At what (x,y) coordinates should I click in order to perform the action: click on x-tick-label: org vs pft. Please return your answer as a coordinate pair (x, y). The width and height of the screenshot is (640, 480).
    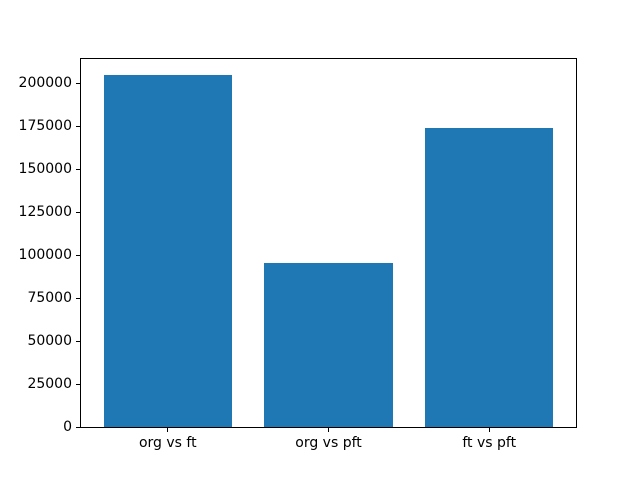
    Looking at the image, I should click on (328, 443).